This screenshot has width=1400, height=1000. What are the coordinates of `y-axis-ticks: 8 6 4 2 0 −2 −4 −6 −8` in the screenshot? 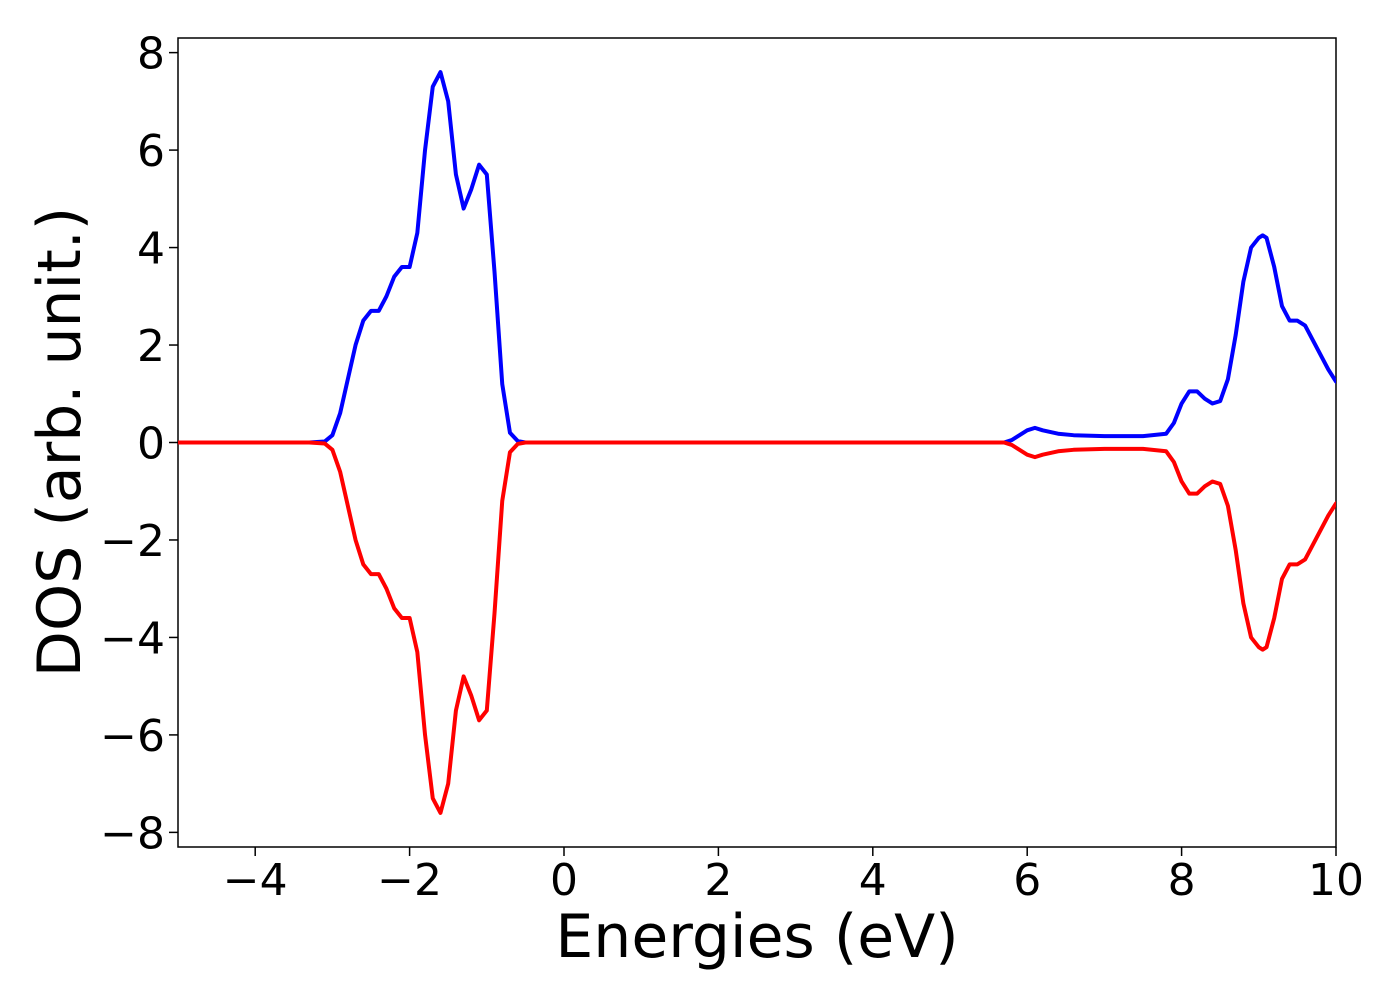 It's located at (139, 444).